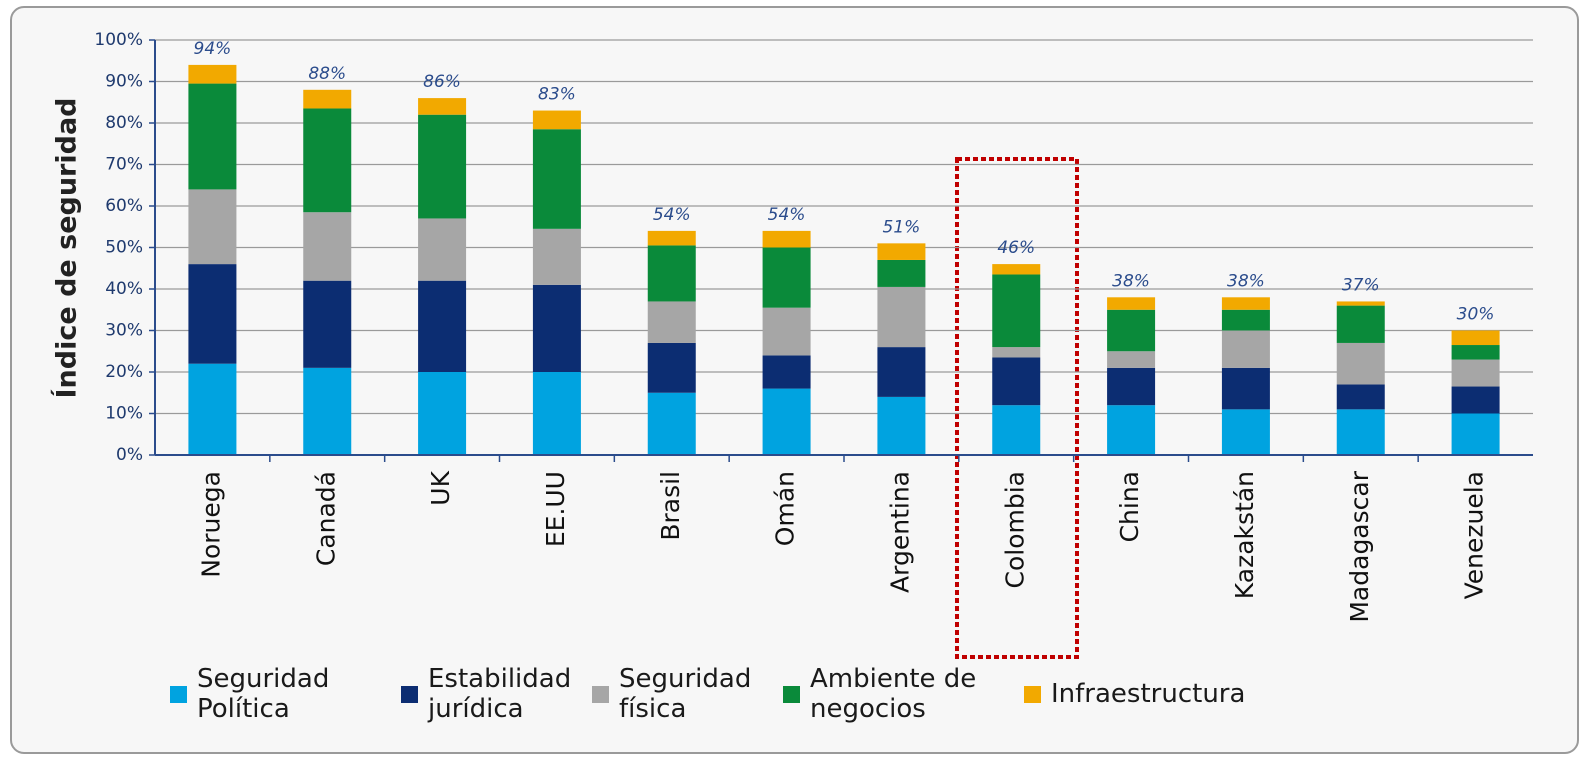 The image size is (1591, 766). I want to click on highlight-box, so click(1017, 408).